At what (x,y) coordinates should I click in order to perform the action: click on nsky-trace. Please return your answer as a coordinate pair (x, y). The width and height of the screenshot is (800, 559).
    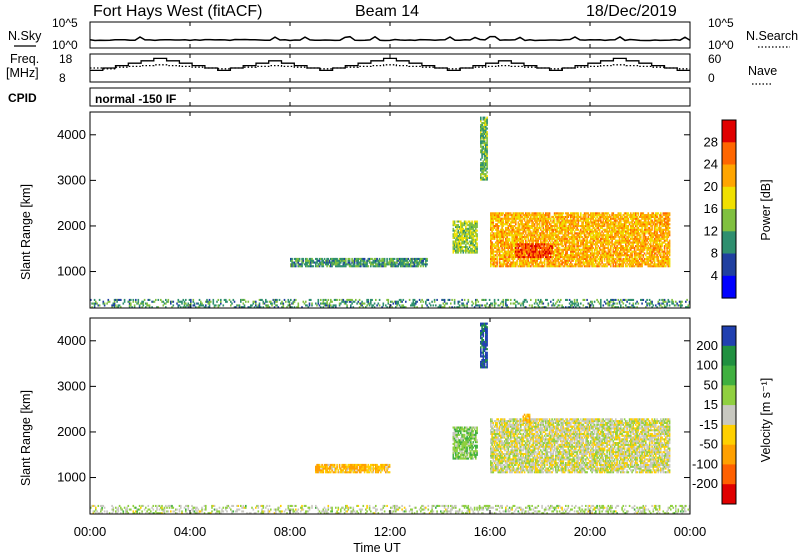
    Looking at the image, I should click on (390, 39).